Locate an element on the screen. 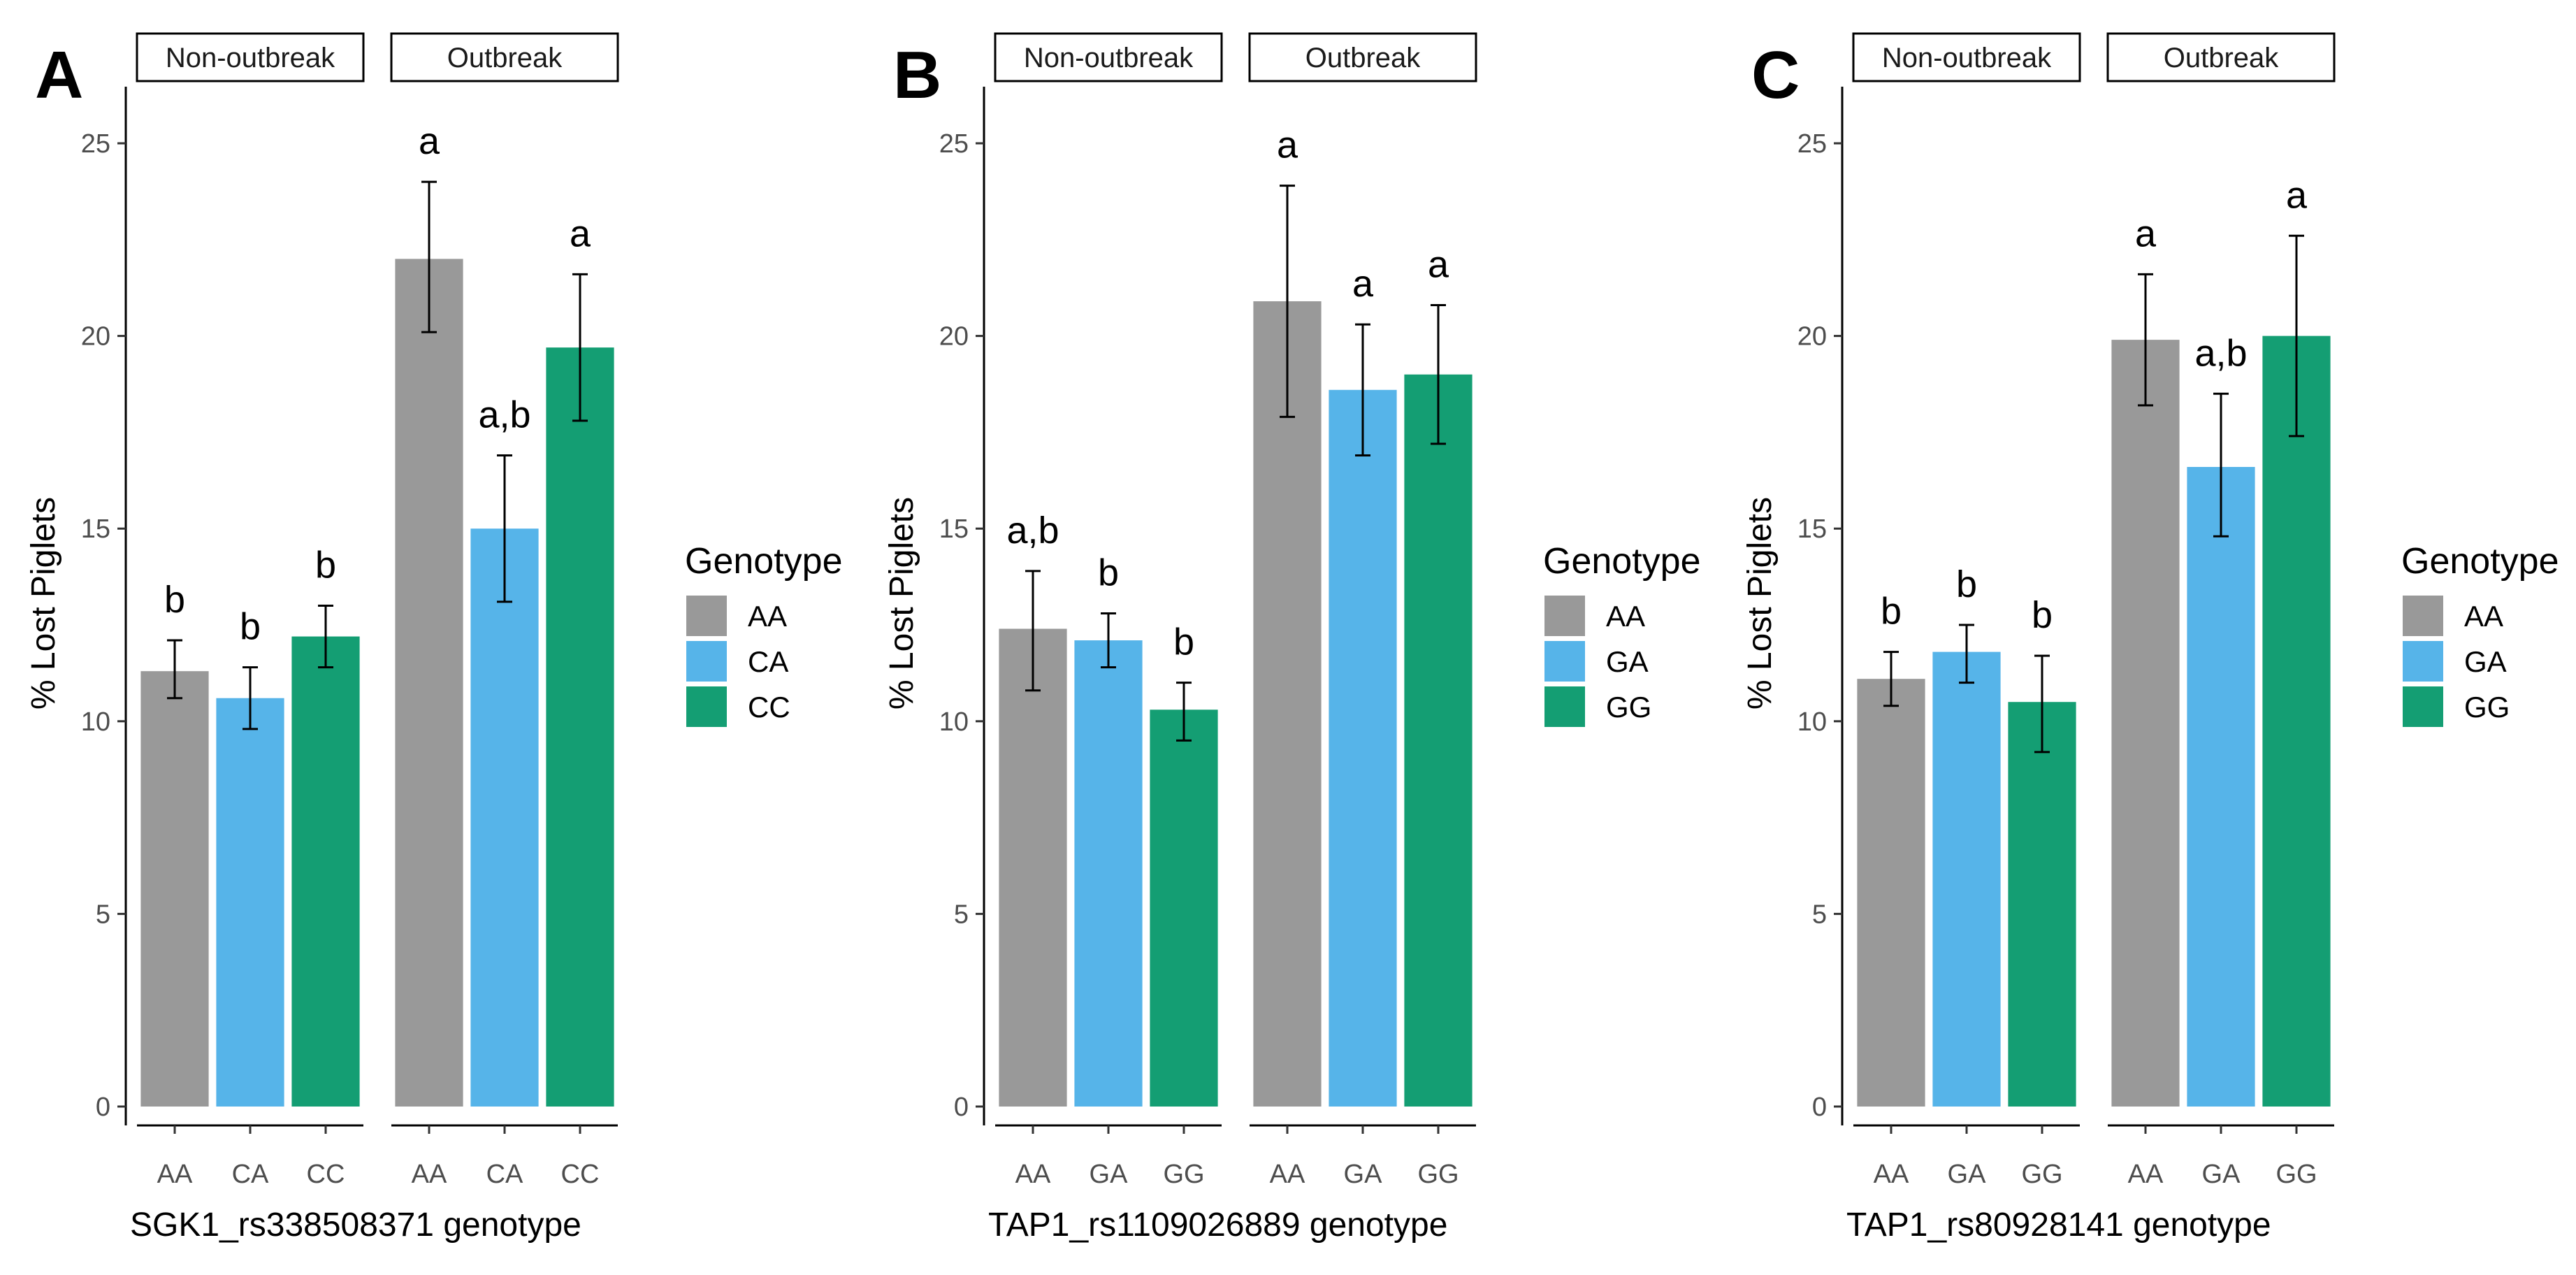 The width and height of the screenshot is (2576, 1275). x-axis-title: TAP1_rs1109026889 genotype is located at coordinates (1217, 1225).